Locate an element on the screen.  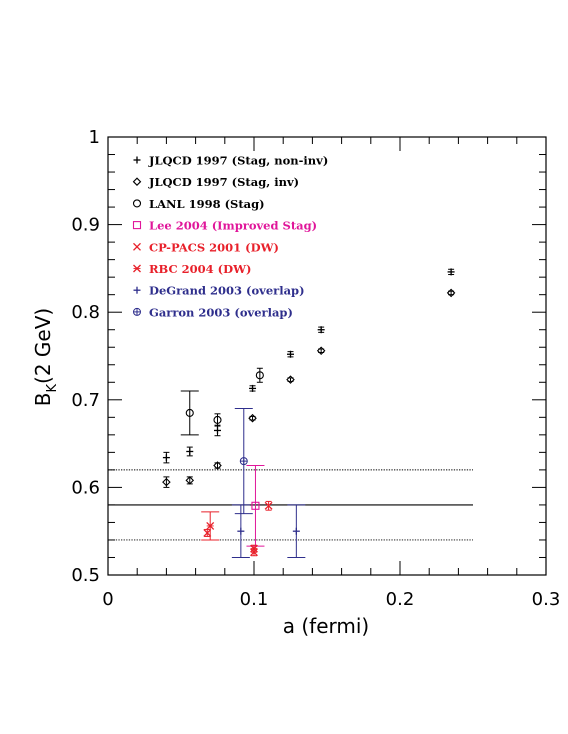
x-tick-label: 0.1 is located at coordinates (254, 599).